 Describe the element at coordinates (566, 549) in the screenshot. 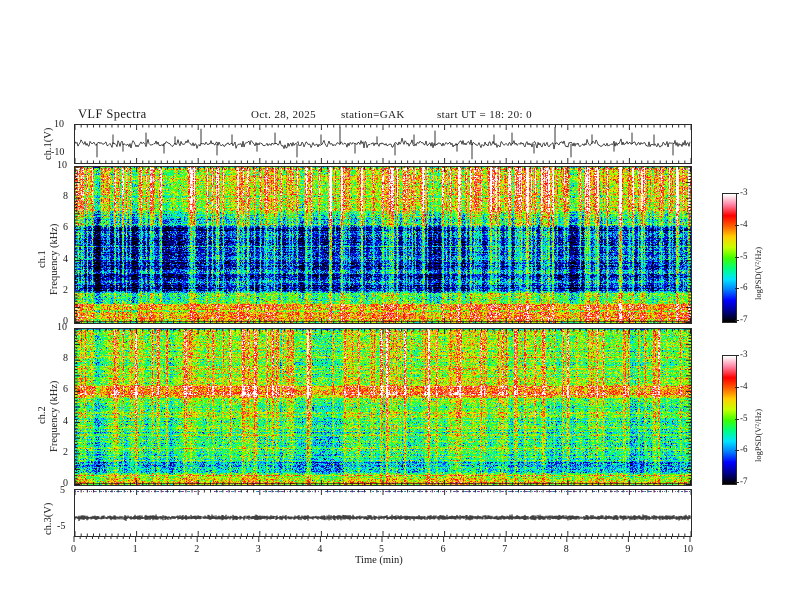

I see `time-tick-label: 8` at that location.